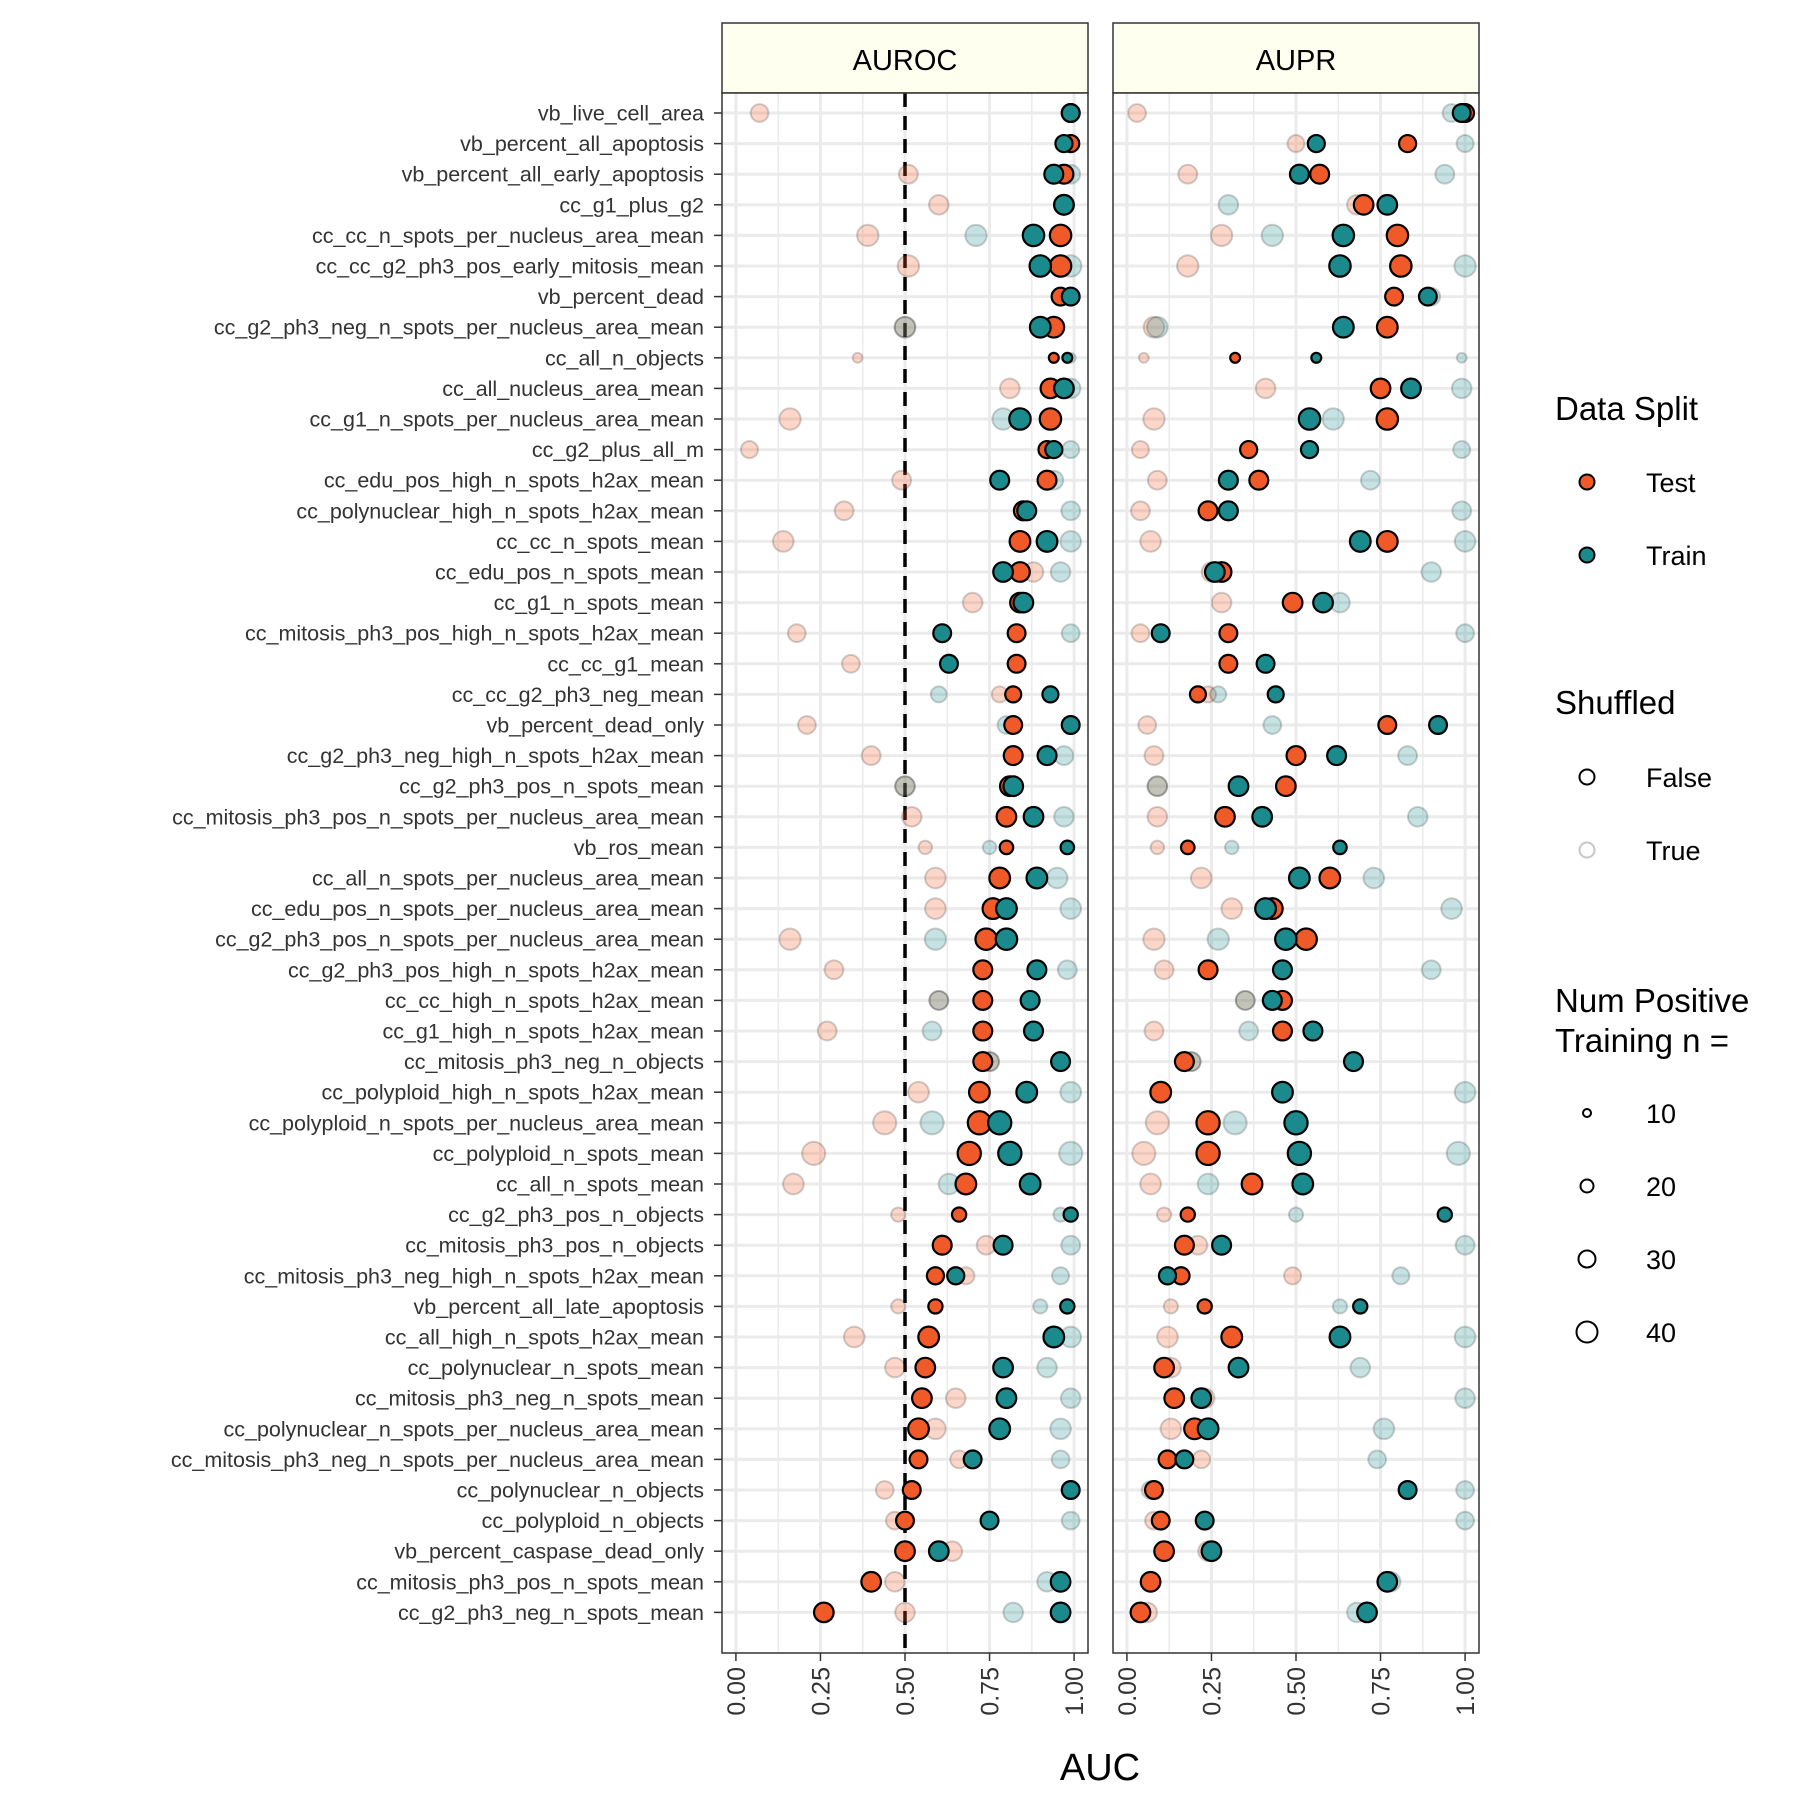 The width and height of the screenshot is (1800, 1800). Describe the element at coordinates (1661, 1260) in the screenshot. I see `legend-label-size-30: 30` at that location.